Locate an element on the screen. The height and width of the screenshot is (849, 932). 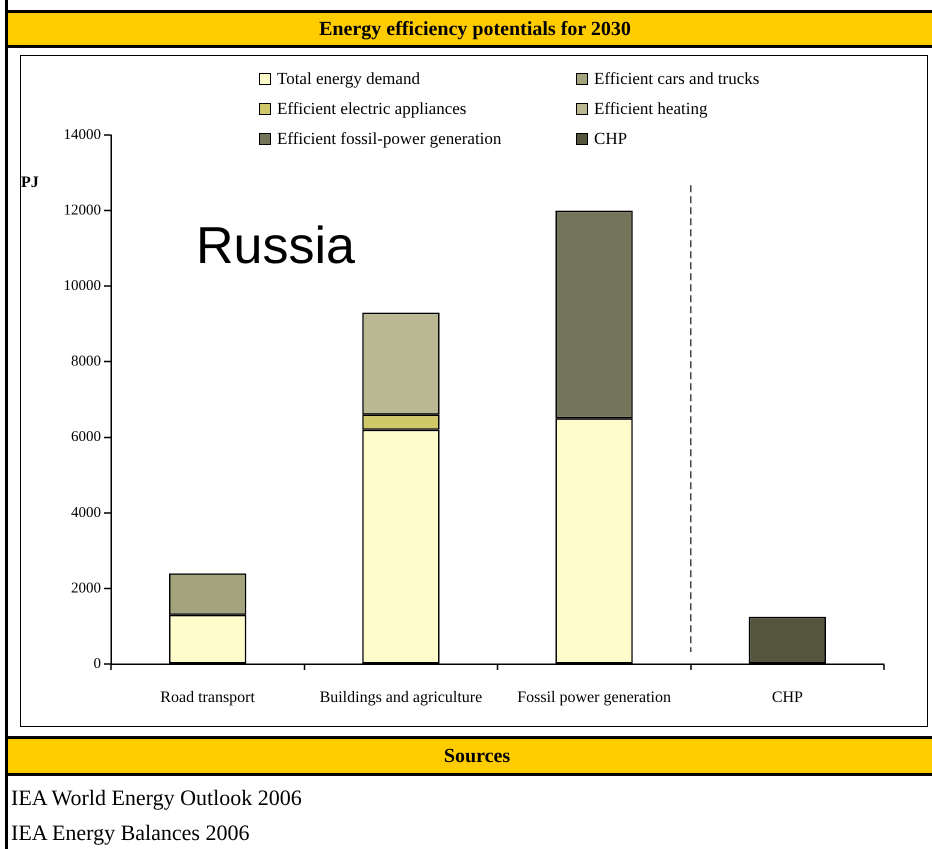
y-tick-label: 2000 is located at coordinates (86, 588).